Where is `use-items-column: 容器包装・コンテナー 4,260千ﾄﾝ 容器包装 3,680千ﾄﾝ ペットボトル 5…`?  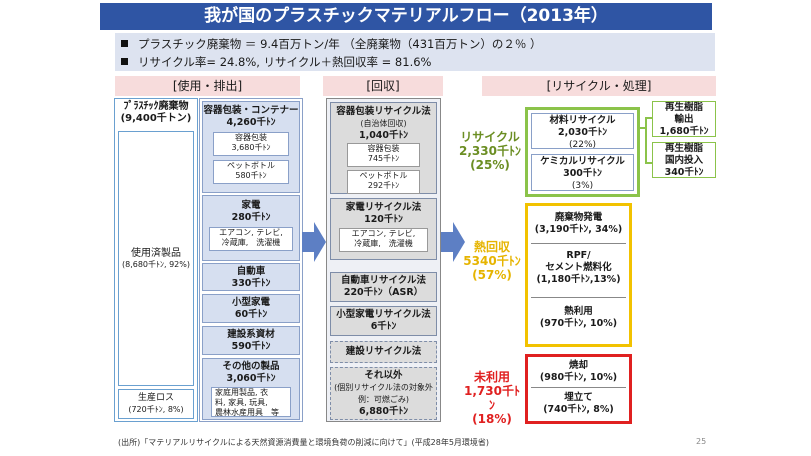
use-items-column: 容器包装・コンテナー 4,260千ﾄﾝ 容器包装 3,680千ﾄﾝ ペットボトル 5… is located at coordinates (251, 260).